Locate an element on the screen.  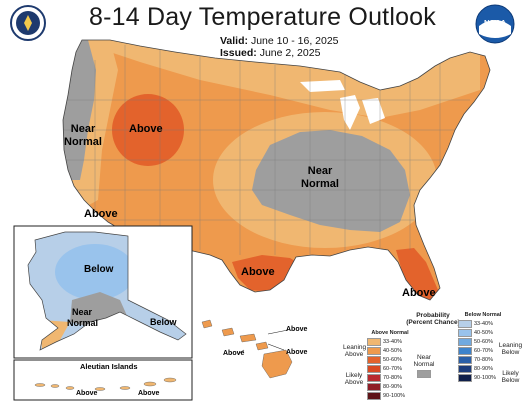
legend-likely-below: Likely Below is located at coordinates (510, 377).